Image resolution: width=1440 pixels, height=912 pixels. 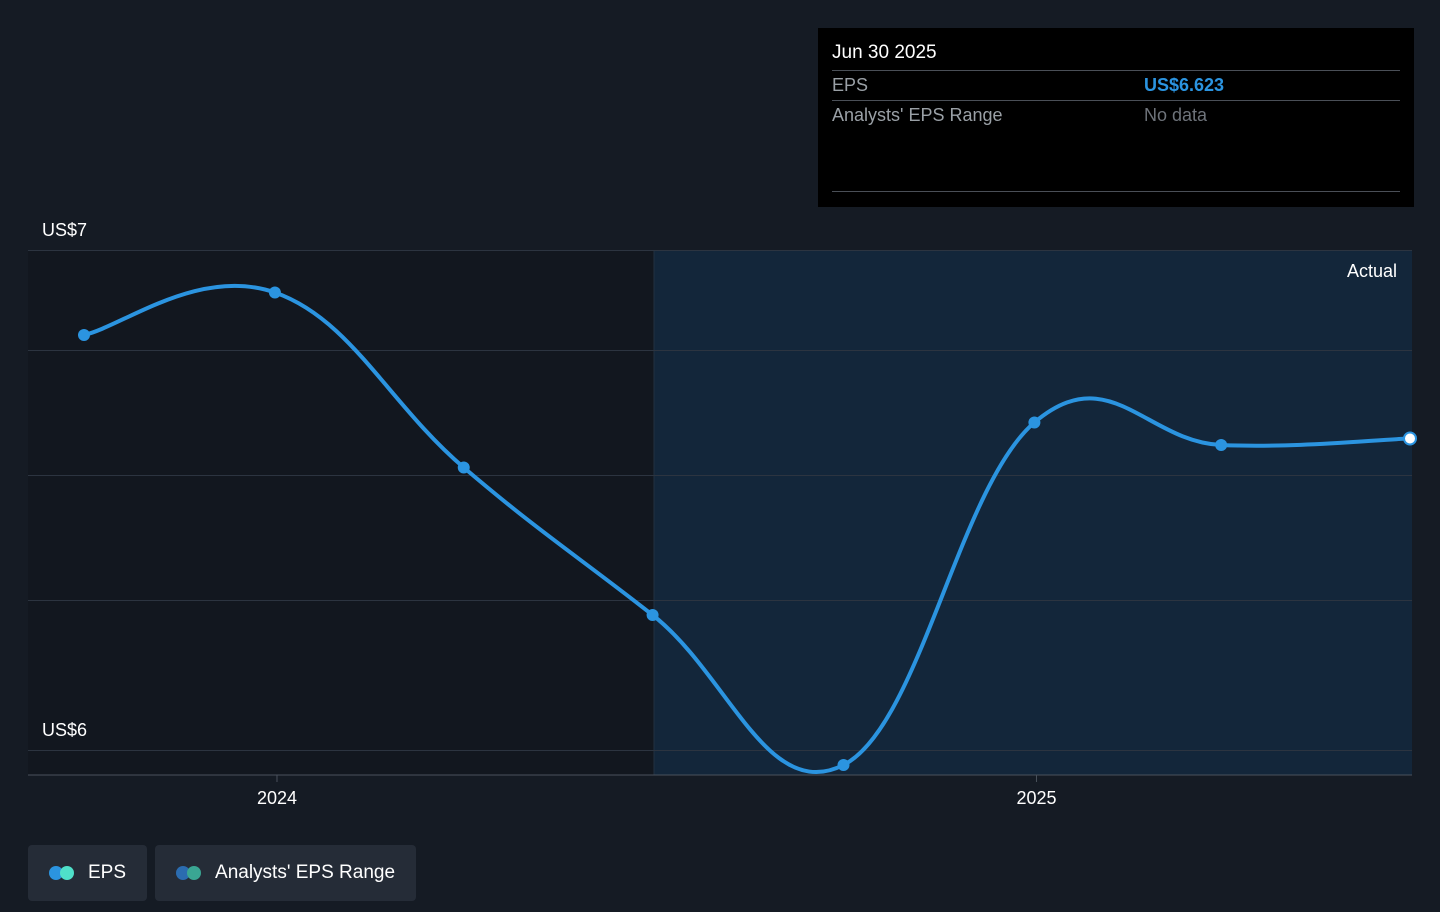 I want to click on legend-eps-label: EPS, so click(x=107, y=872).